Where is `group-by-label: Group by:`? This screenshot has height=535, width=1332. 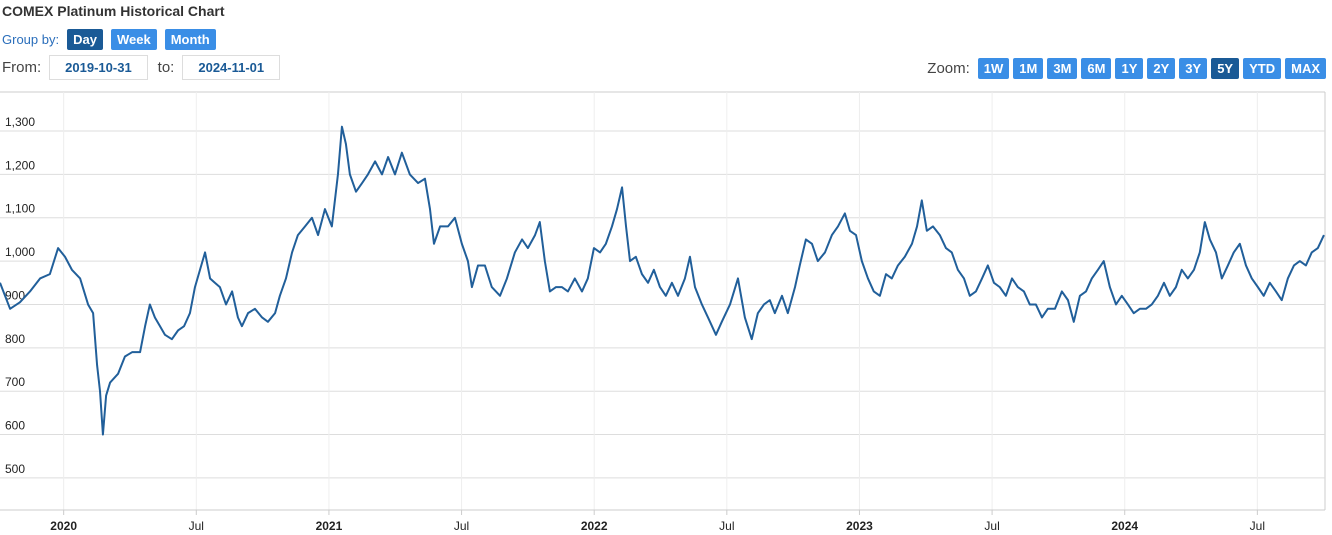
group-by-label: Group by: is located at coordinates (31, 39).